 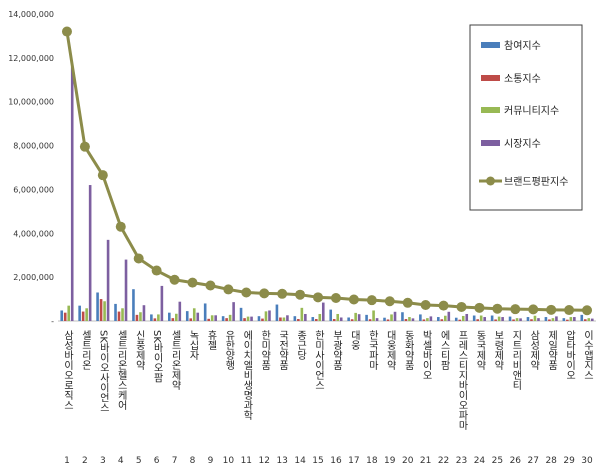 I want to click on rank-label: 26, so click(x=516, y=461).